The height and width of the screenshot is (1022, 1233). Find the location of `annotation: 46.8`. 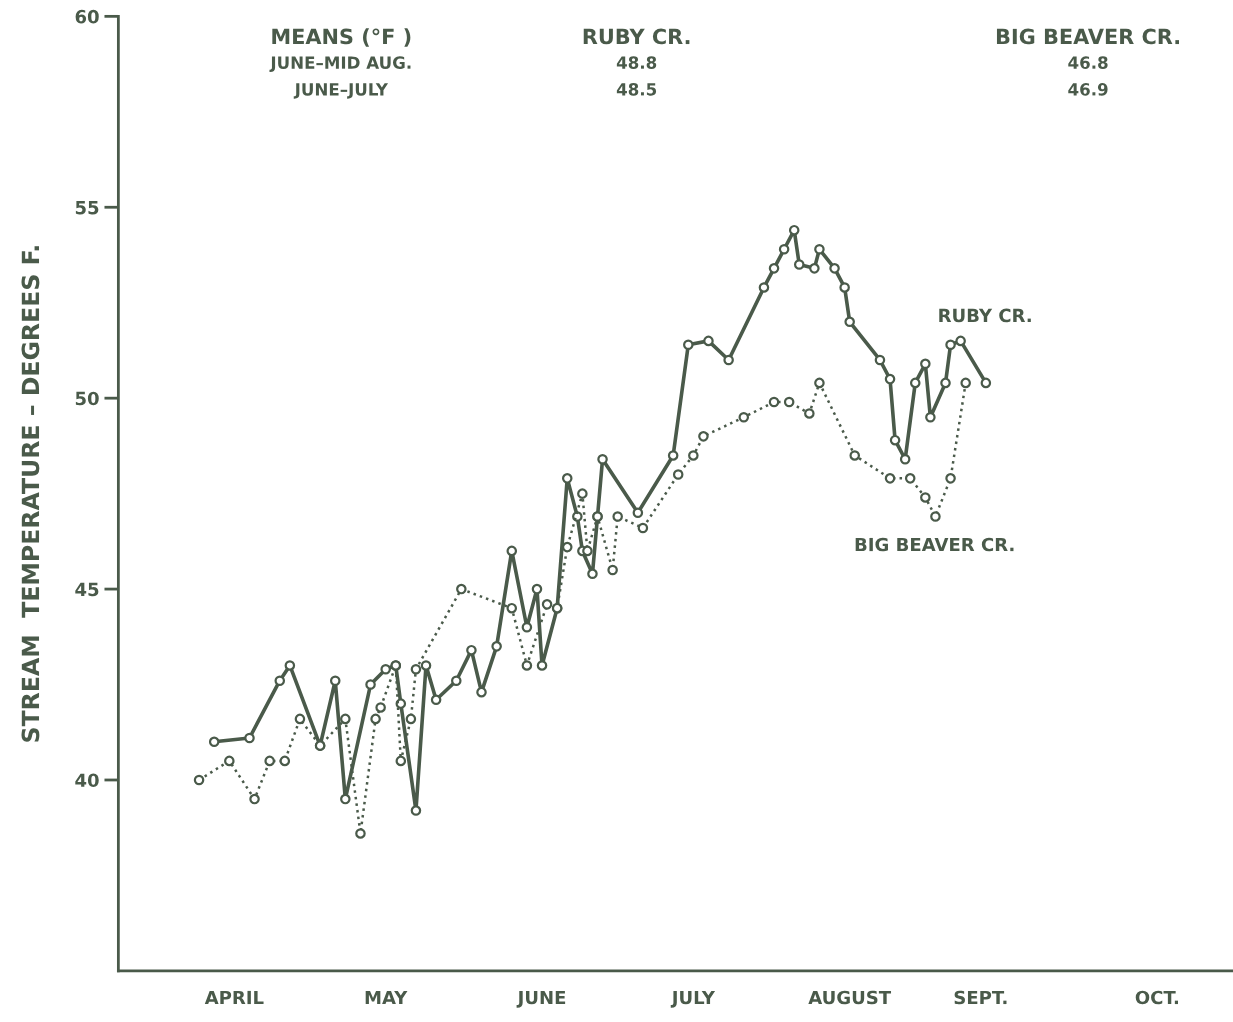

annotation: 46.8 is located at coordinates (1088, 62).